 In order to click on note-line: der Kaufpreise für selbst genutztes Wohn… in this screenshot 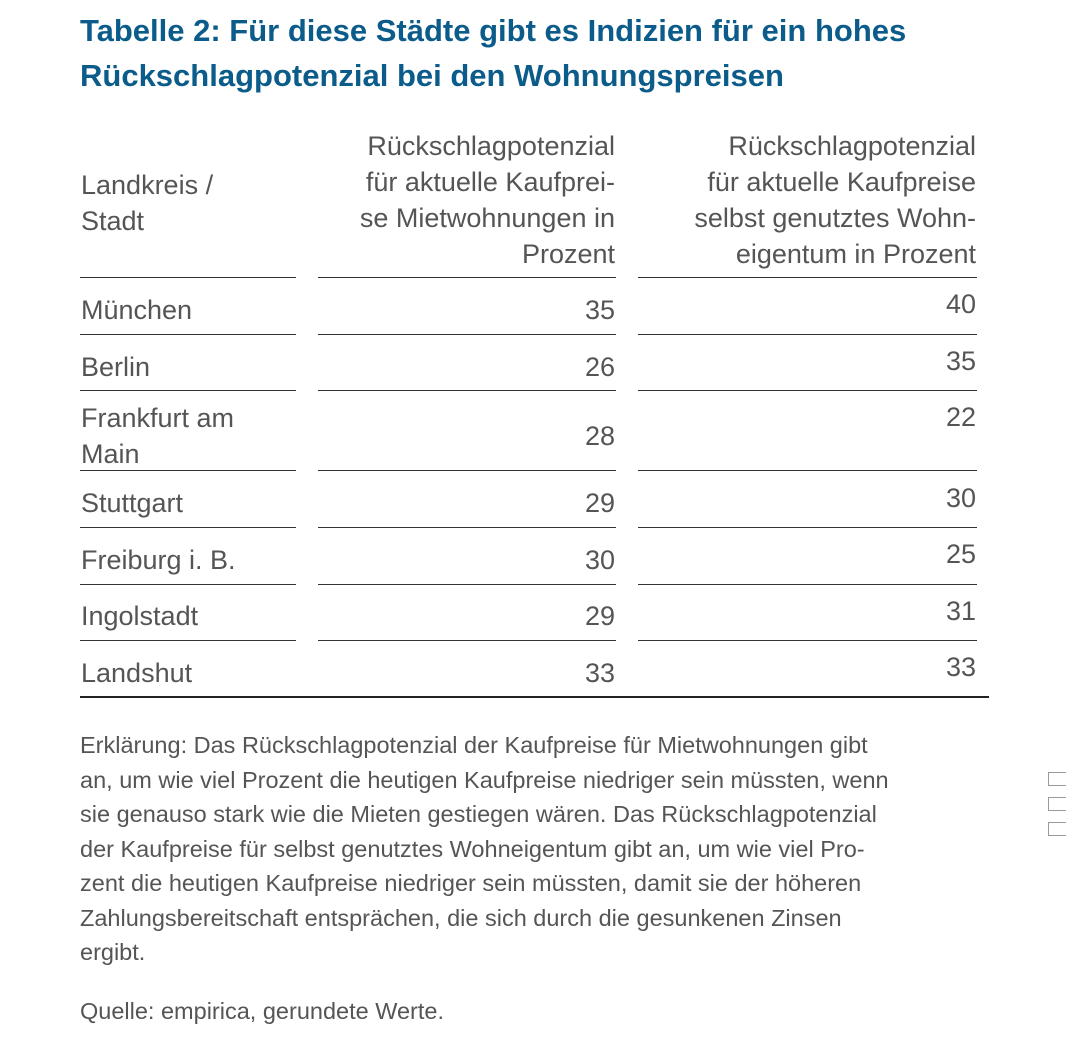, I will do `click(472, 848)`.